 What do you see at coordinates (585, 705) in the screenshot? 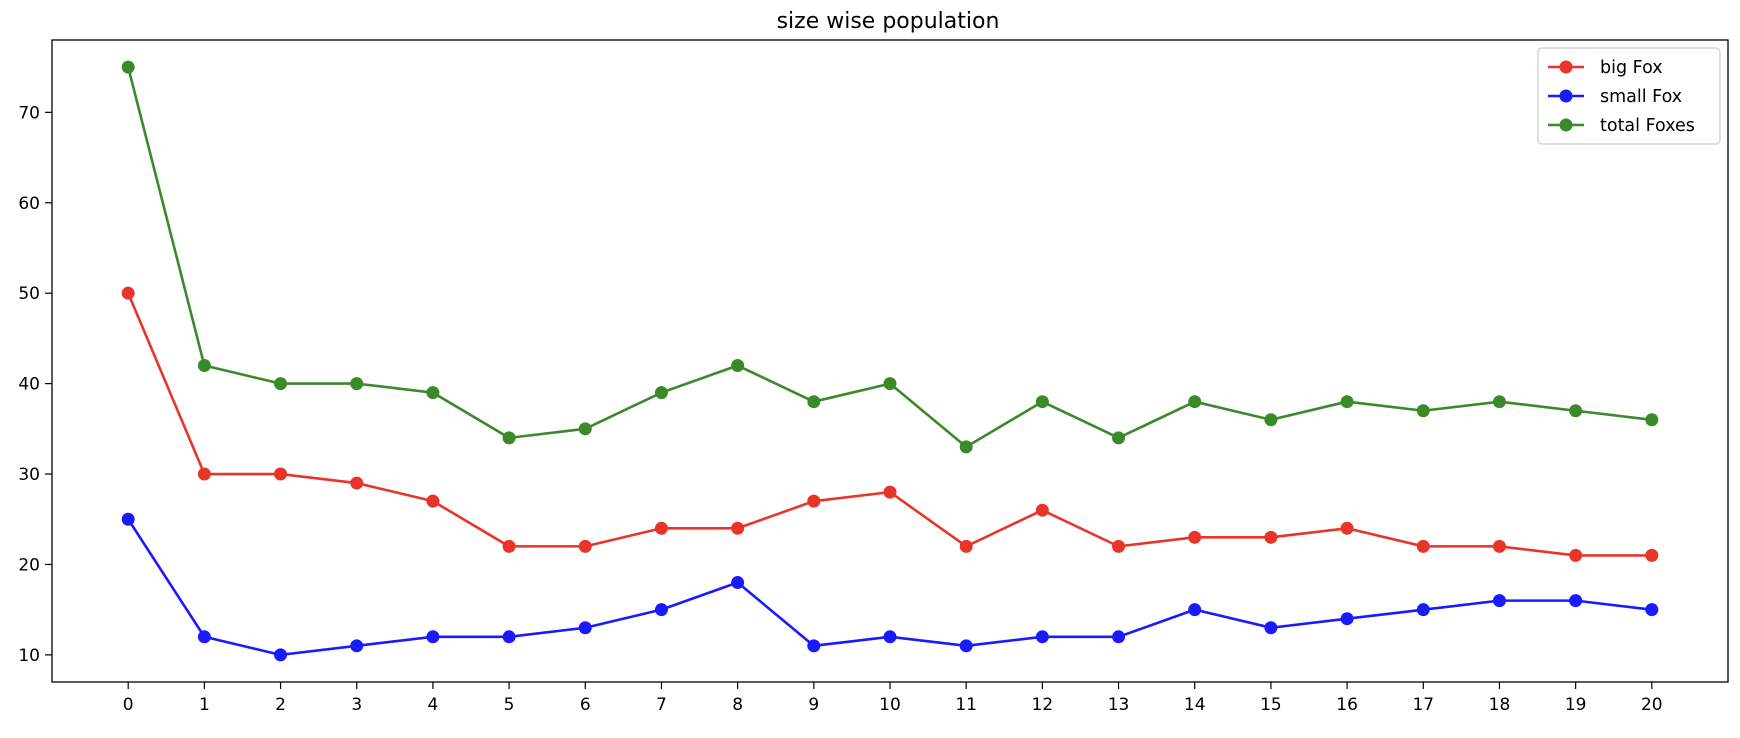
I see `x-tick-label: 6` at bounding box center [585, 705].